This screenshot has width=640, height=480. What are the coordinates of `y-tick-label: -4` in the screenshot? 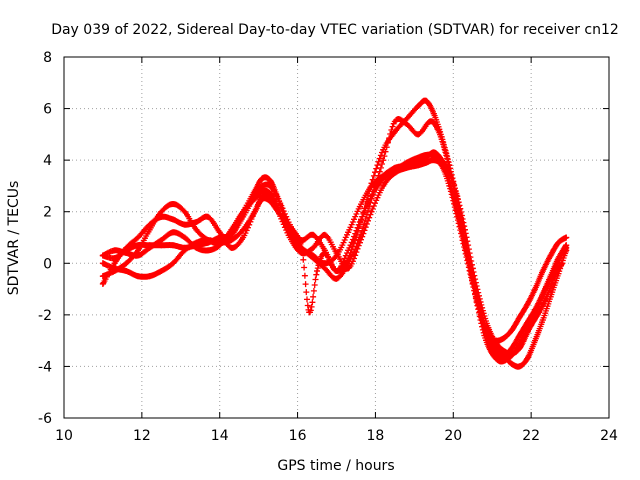 It's located at (45, 367).